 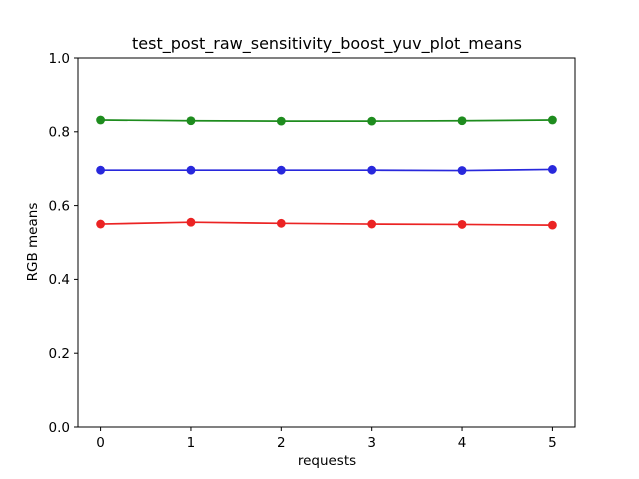 What do you see at coordinates (59, 428) in the screenshot?
I see `y-tick-label: 0.0` at bounding box center [59, 428].